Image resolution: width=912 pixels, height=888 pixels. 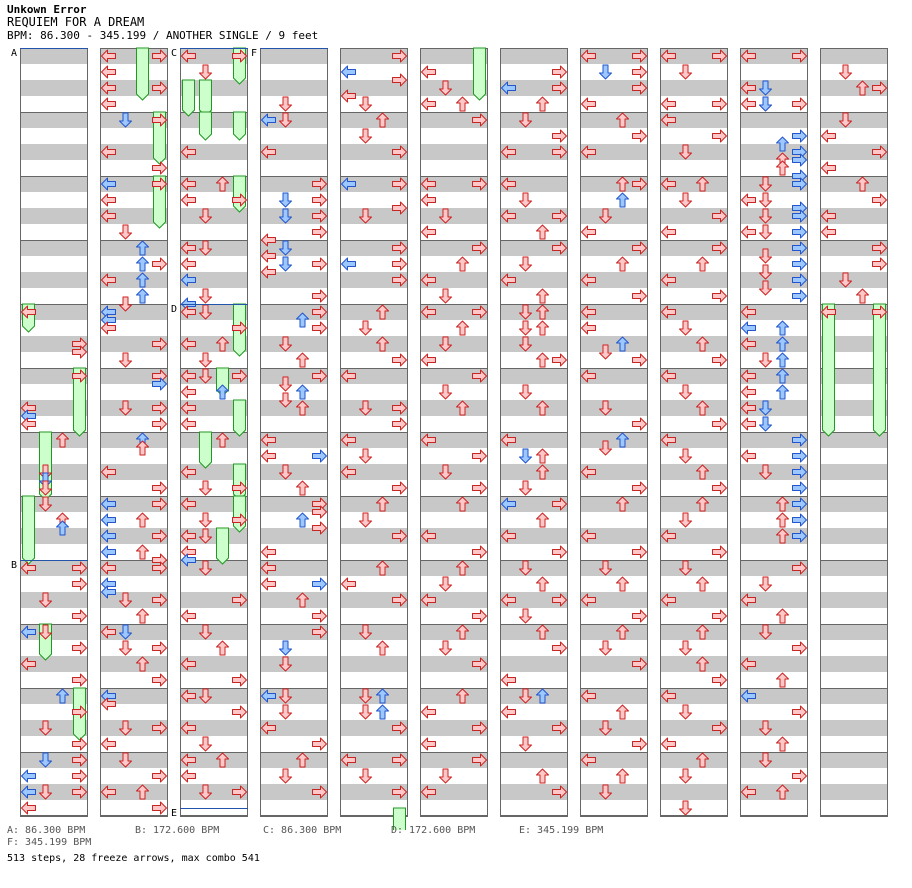 I want to click on bpm-change-marker: C, so click(x=174, y=53).